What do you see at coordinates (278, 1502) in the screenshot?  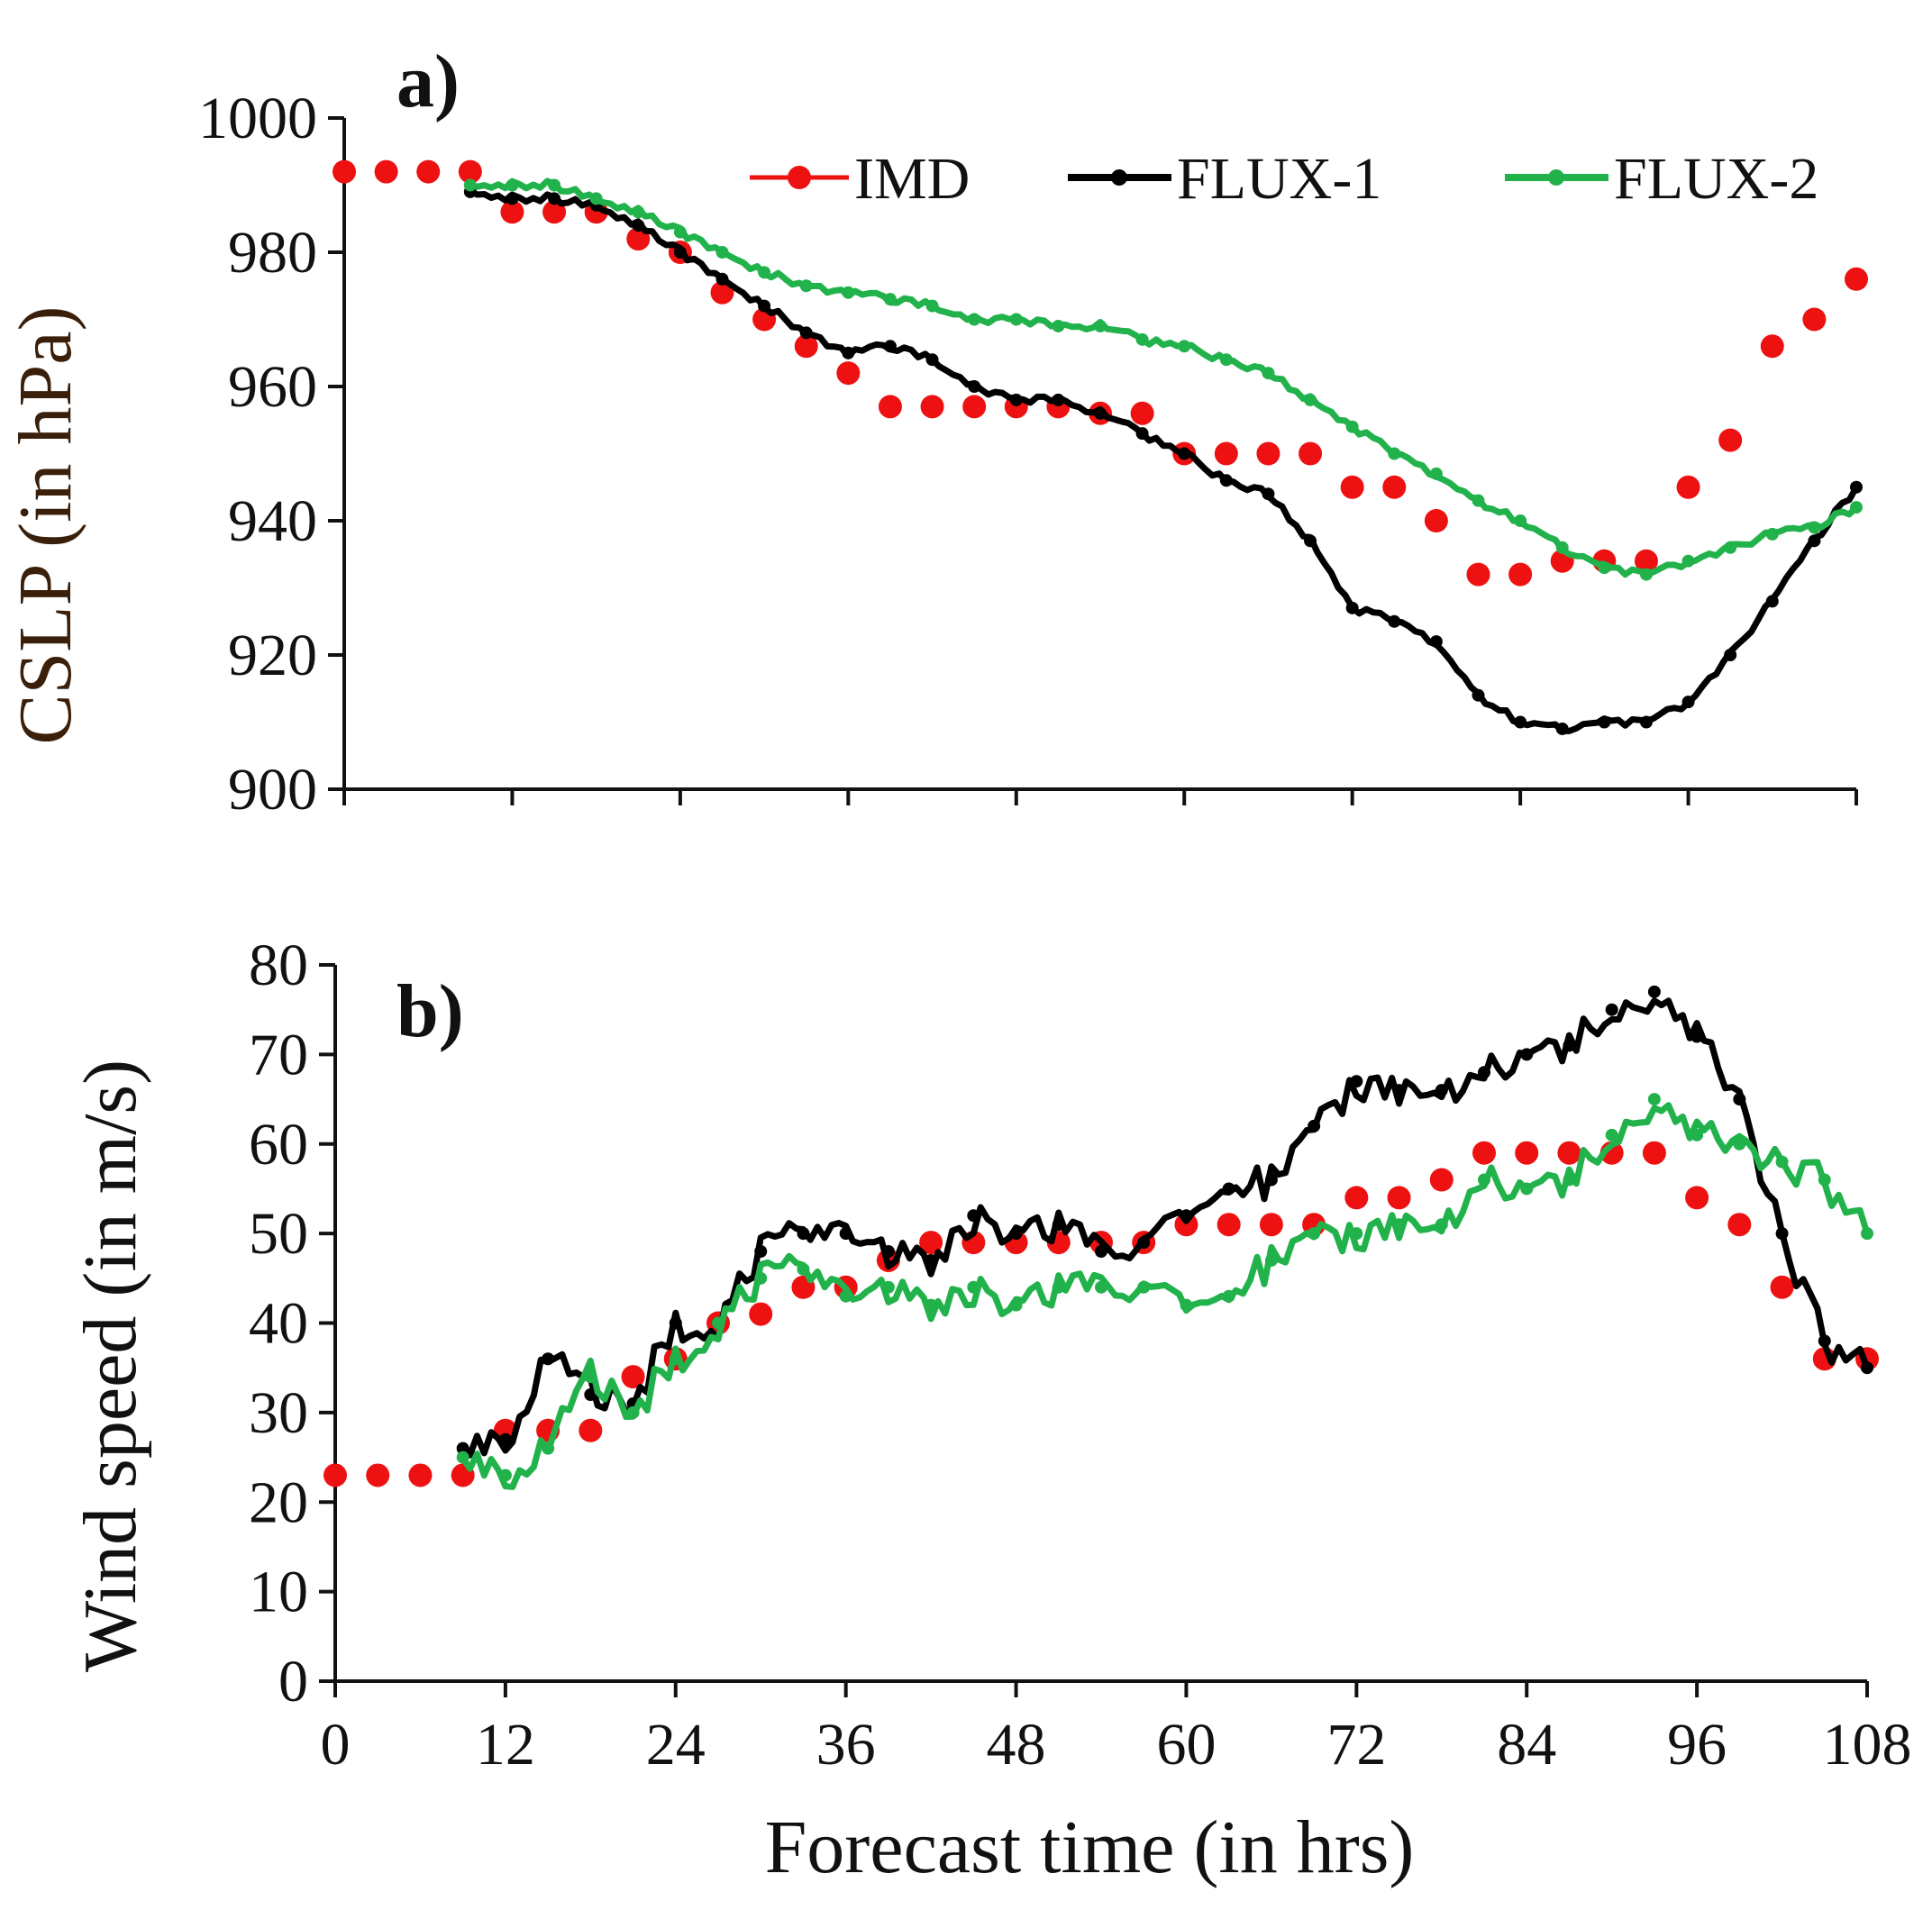 I see `panel-b-y-tick-label: 20` at bounding box center [278, 1502].